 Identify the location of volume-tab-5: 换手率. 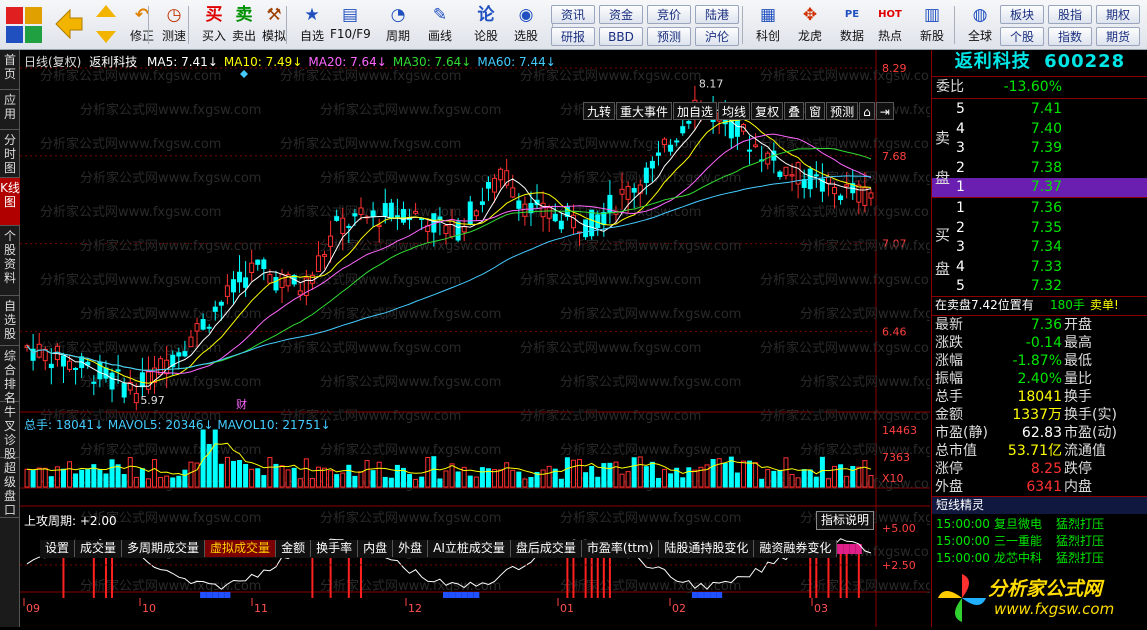
(335, 548).